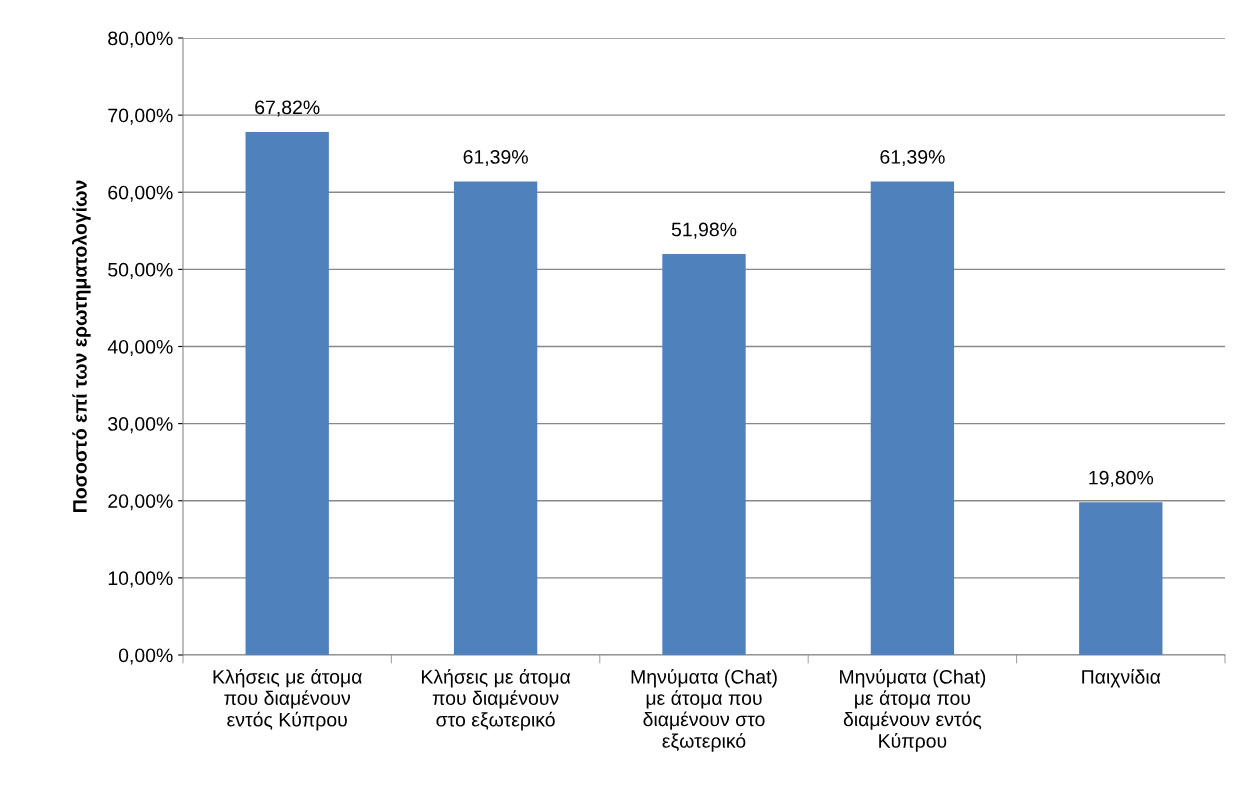  What do you see at coordinates (81, 346) in the screenshot?
I see `y-axis-title: Ποσοστό επί των ερωτηματολογίων` at bounding box center [81, 346].